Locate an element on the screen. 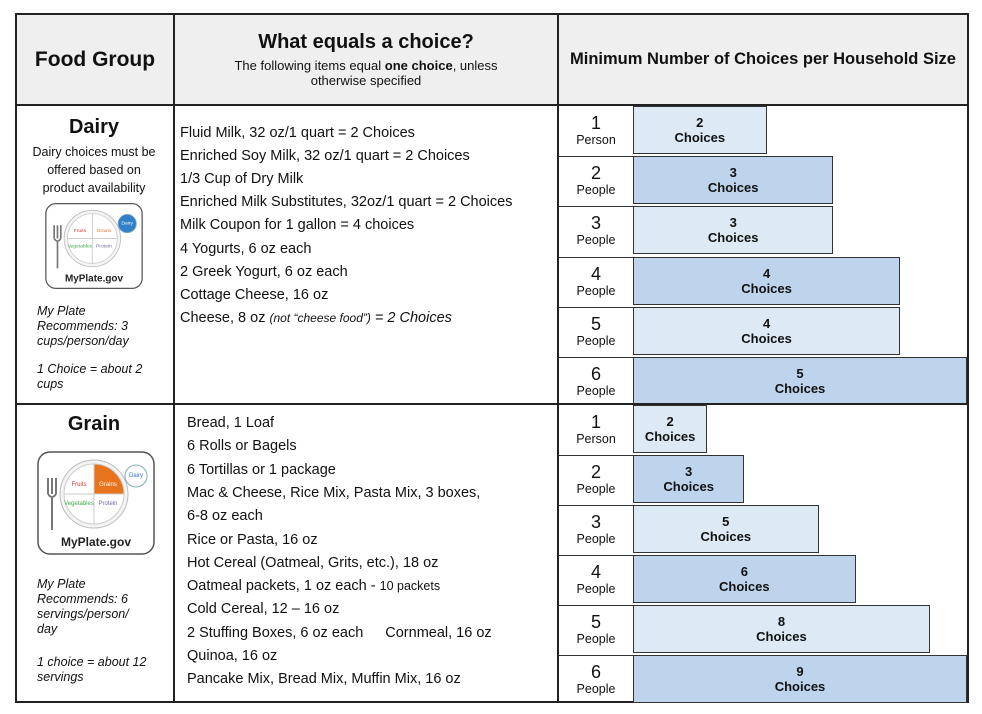 The width and height of the screenshot is (982, 714). size-cell: 6 People is located at coordinates (596, 380).